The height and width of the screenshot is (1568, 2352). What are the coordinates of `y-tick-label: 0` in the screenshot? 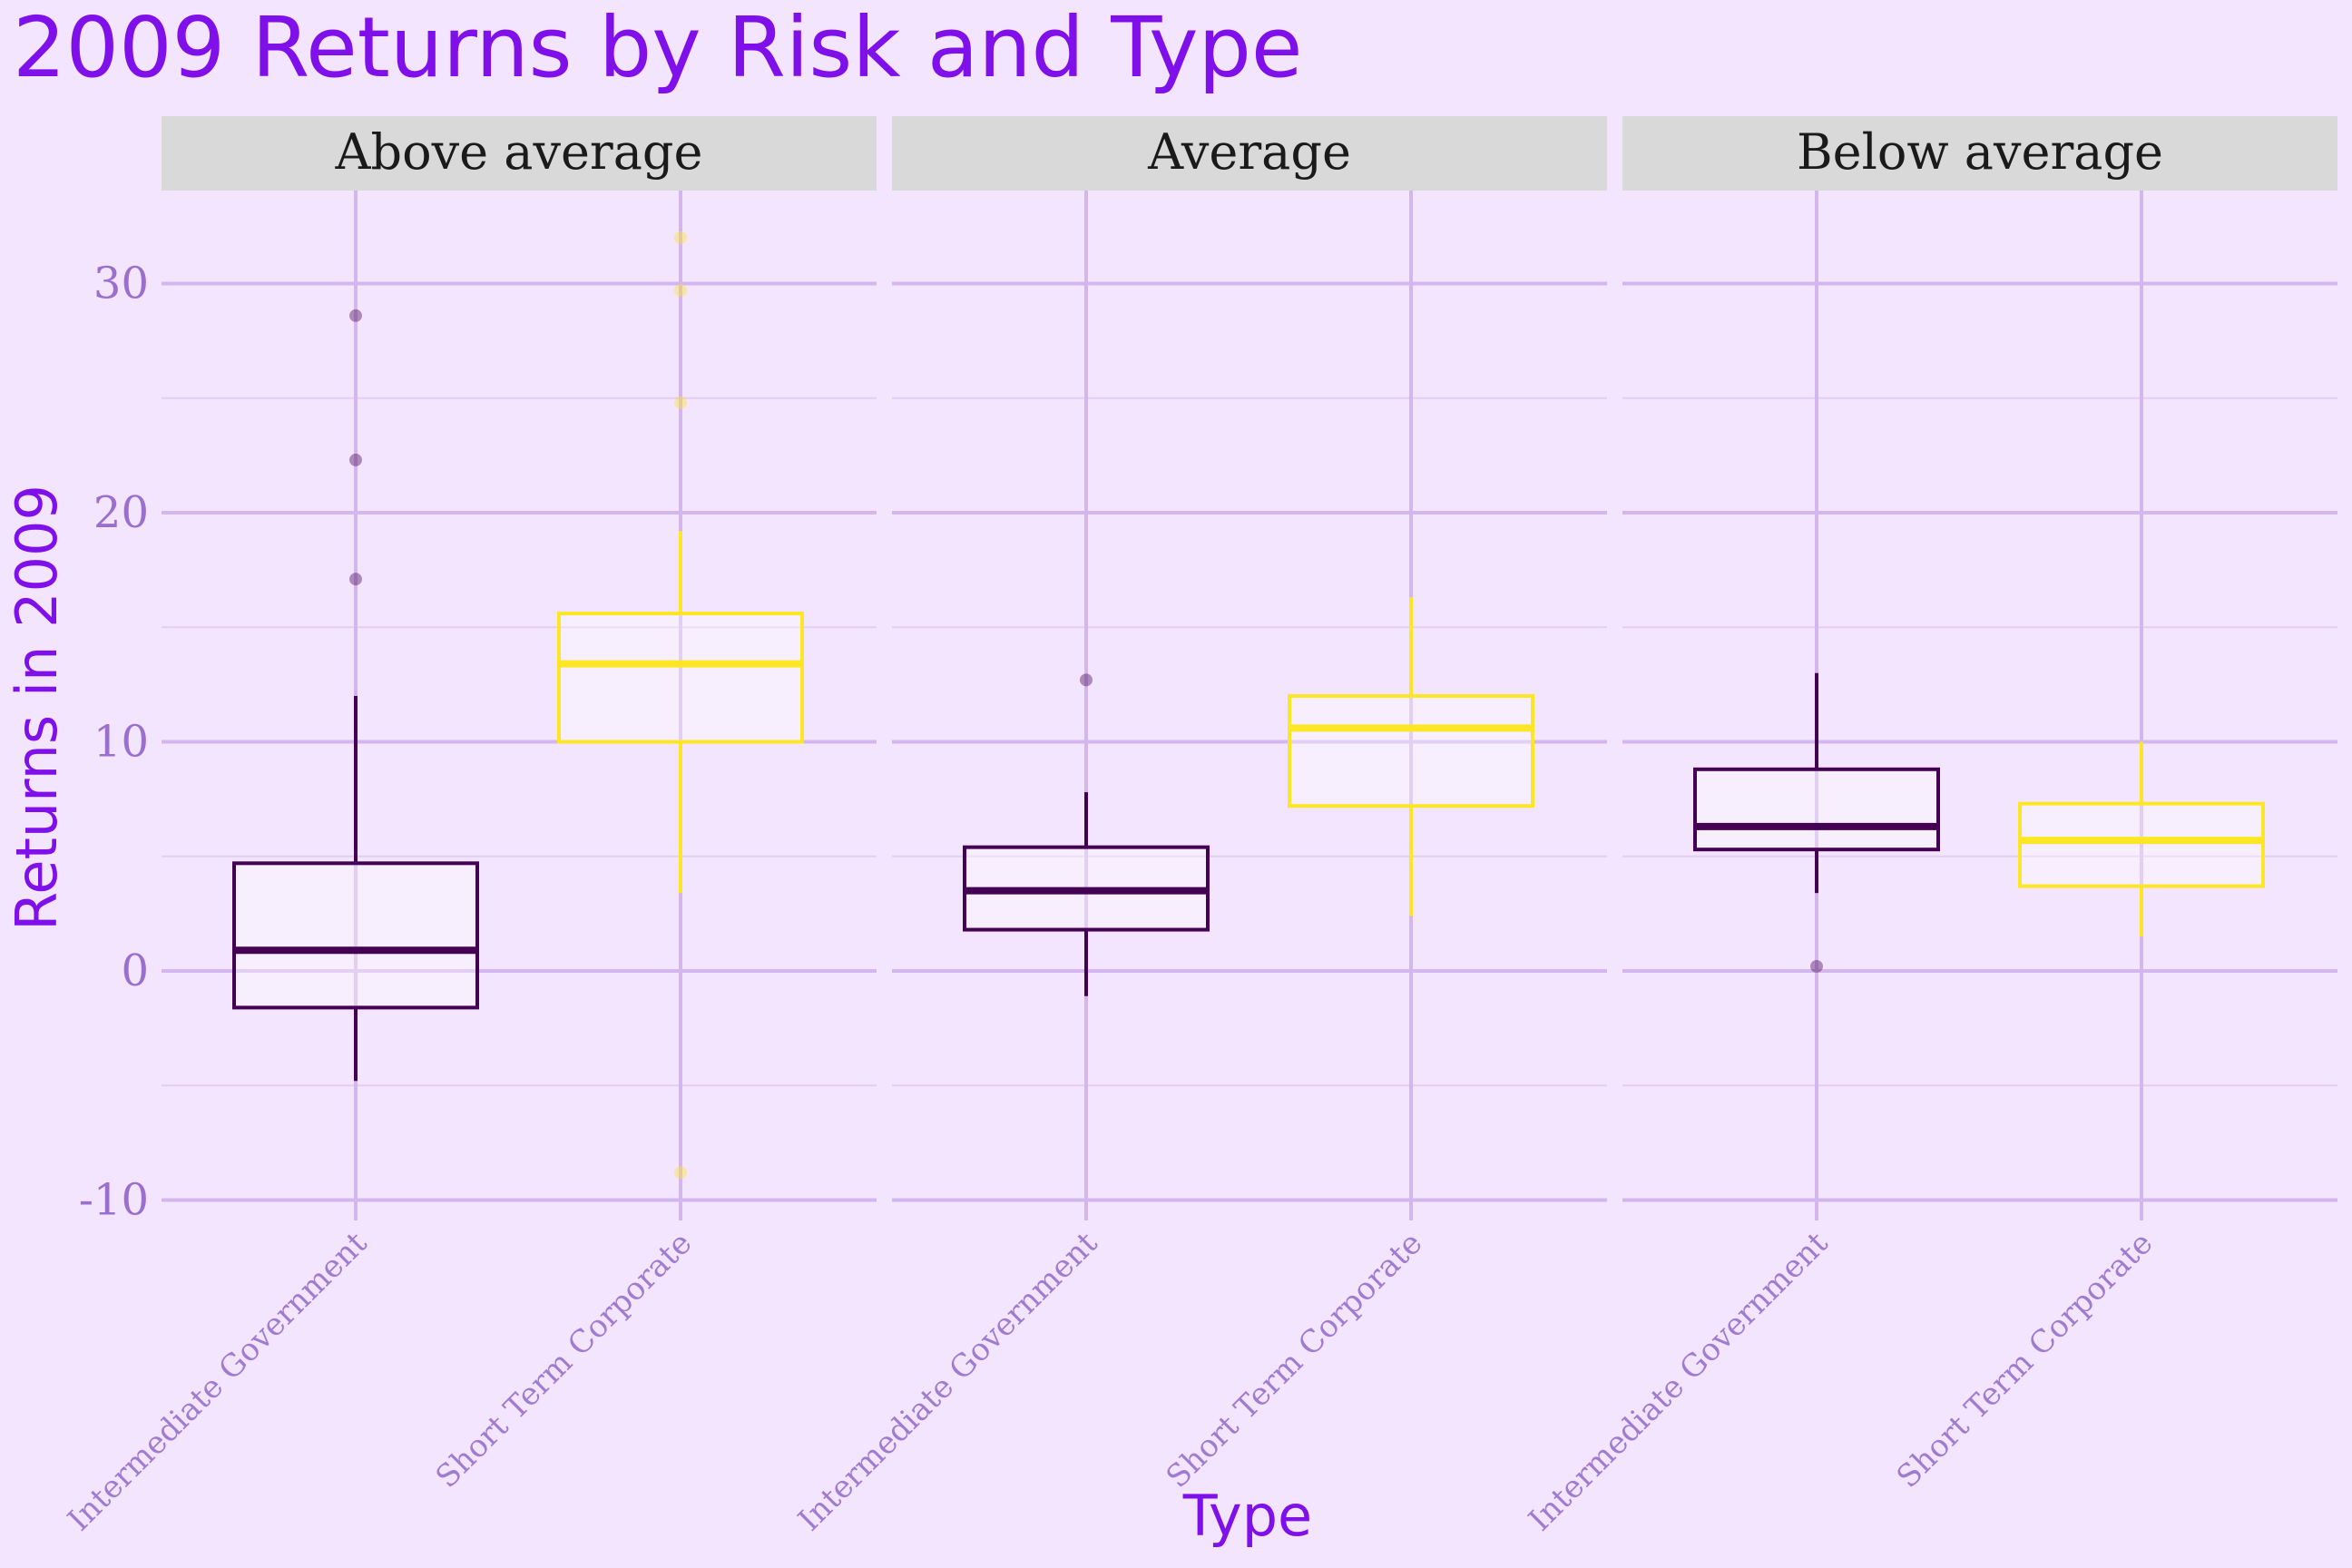 It's located at (135, 971).